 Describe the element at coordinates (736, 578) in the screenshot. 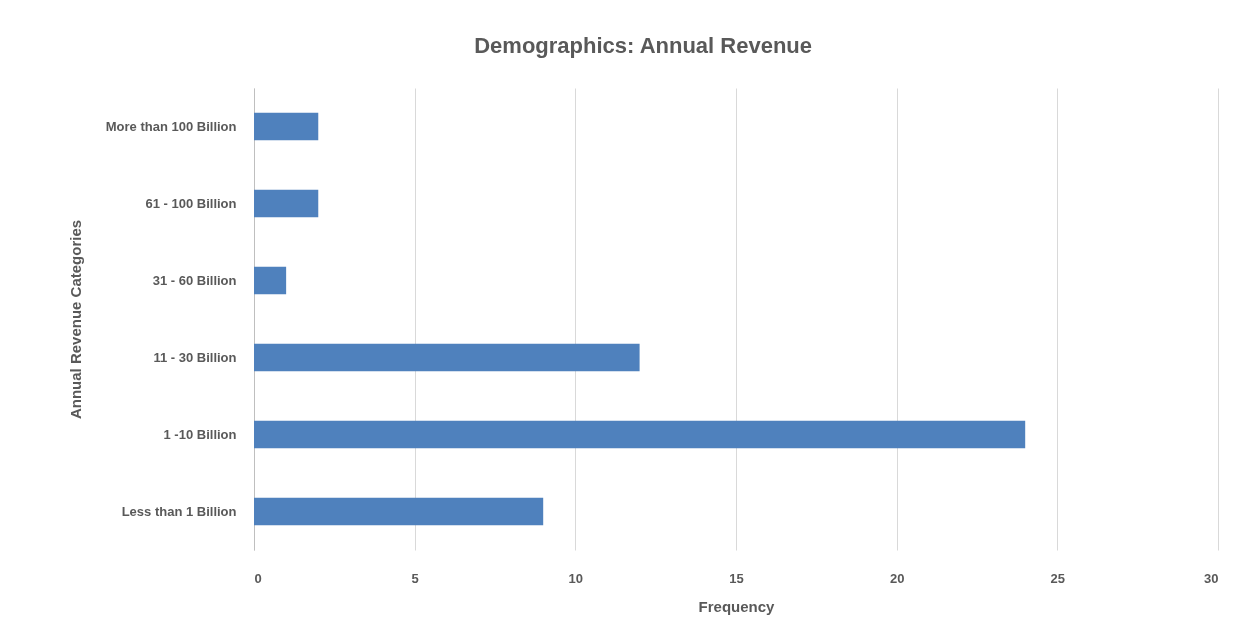

I see `x-tick-label: 15` at that location.